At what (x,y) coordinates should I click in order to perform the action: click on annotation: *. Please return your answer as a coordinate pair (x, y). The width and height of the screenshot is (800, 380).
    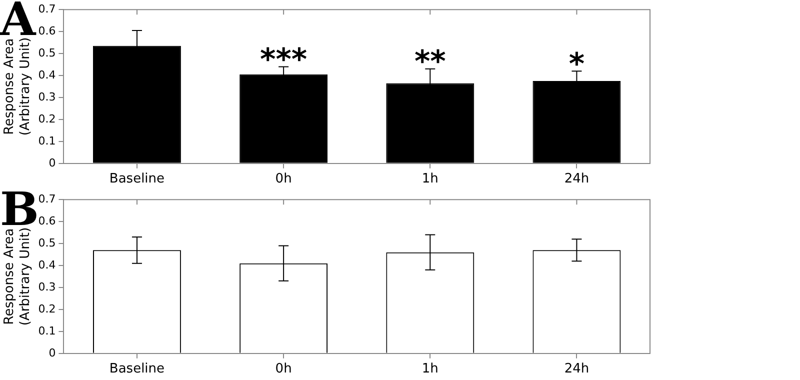
    Looking at the image, I should click on (576, 64).